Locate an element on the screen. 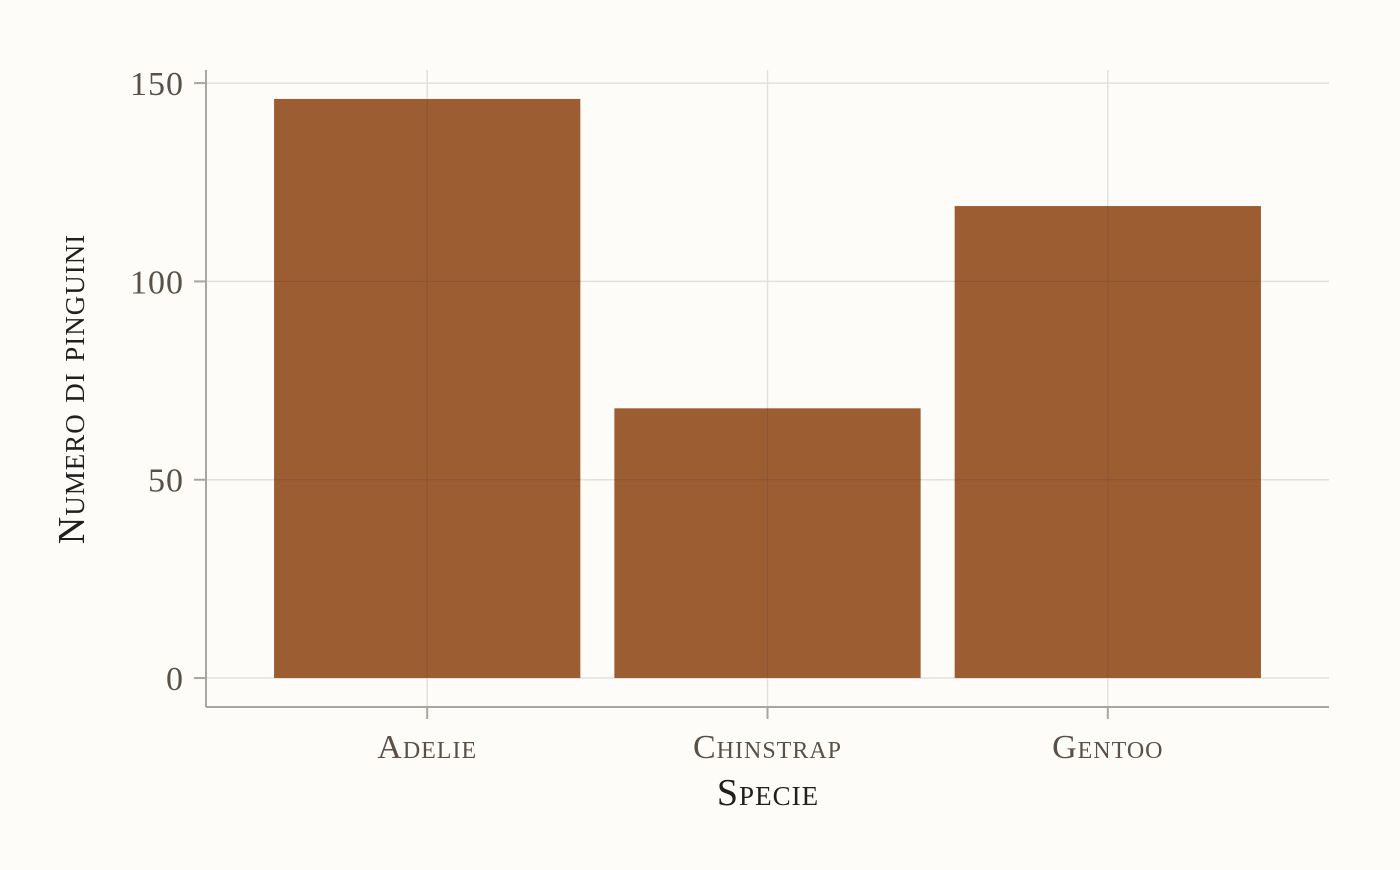  y-tick-label: 100 is located at coordinates (157, 282).